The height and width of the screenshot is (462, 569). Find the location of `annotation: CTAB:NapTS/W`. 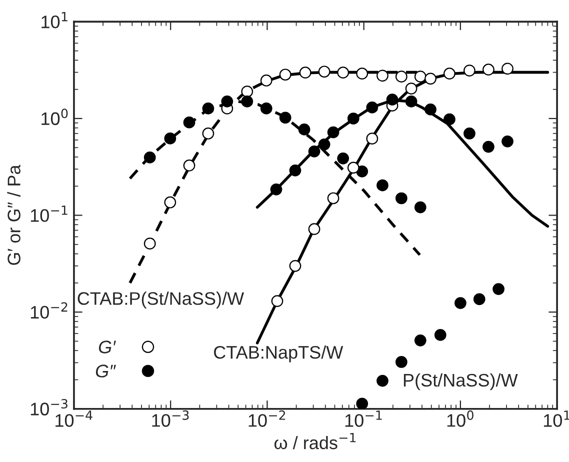

annotation: CTAB:NapTS/W is located at coordinates (279, 353).